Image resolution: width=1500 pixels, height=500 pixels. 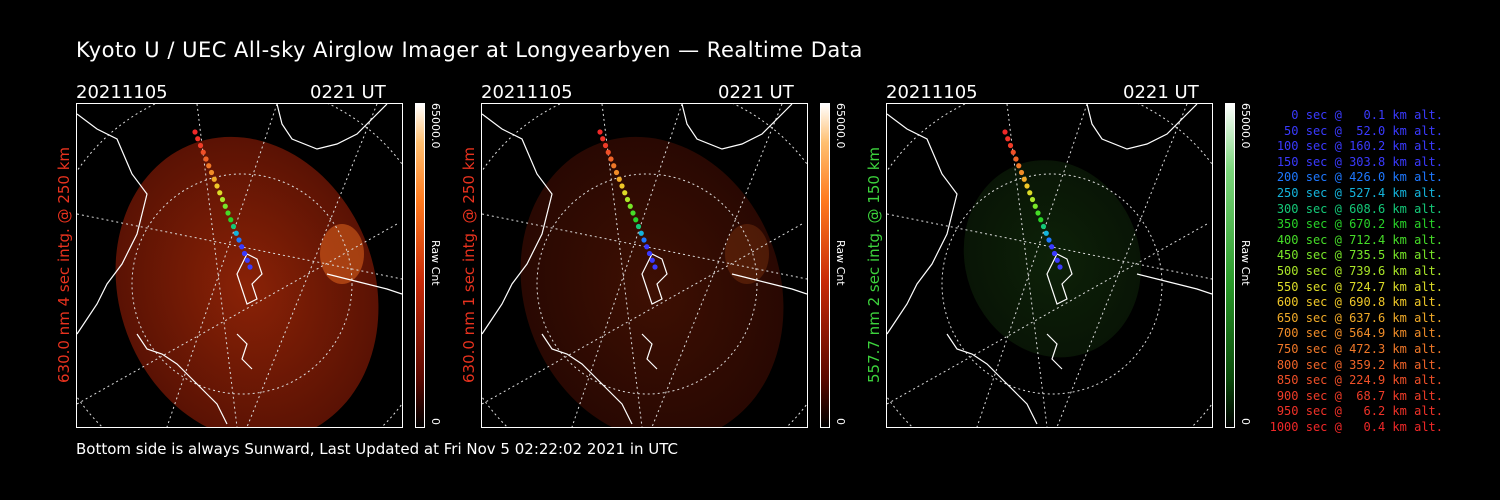 What do you see at coordinates (1356, 115) in the screenshot?
I see `legend-row: 0 sec @ 0.1 km alt.` at bounding box center [1356, 115].